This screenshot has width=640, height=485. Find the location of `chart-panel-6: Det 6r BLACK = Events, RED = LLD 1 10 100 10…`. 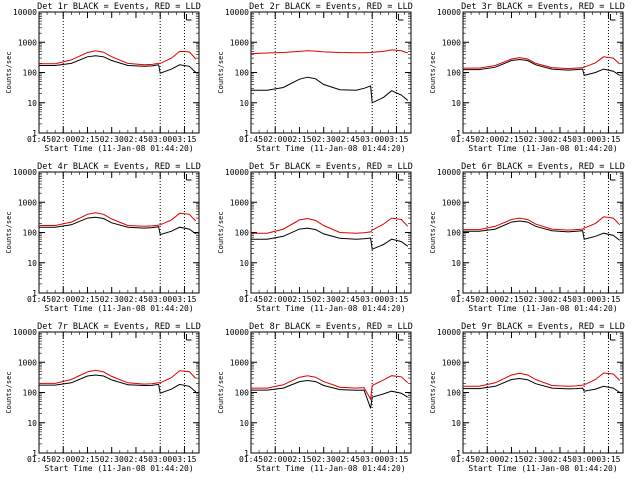

chart-panel-6: Det 6r BLACK = Events, RED = LLD 1 10 100 10… is located at coordinates (527, 237).